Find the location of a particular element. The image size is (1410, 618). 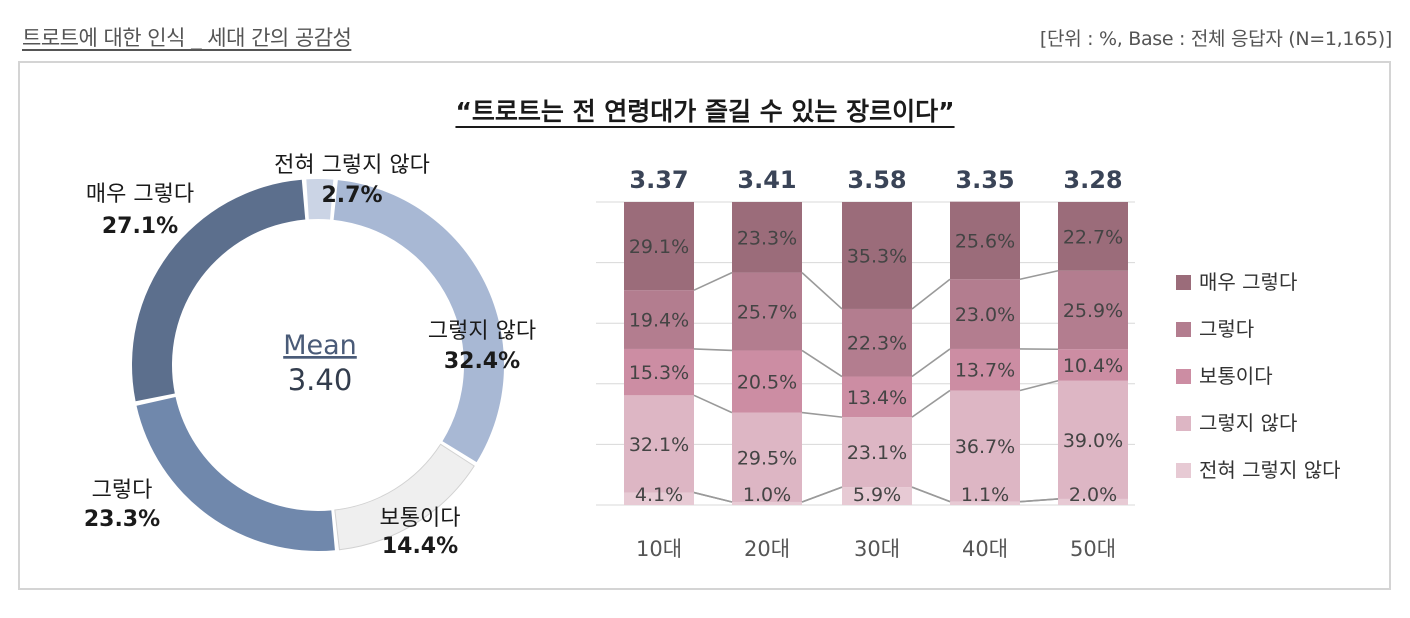

legend-label: 보통이다 is located at coordinates (1236, 376).